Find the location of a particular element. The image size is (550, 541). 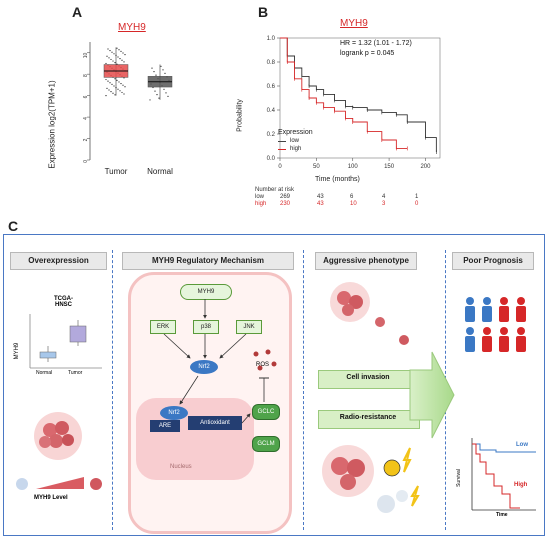

b-ytick-label-5: 1.0 is located at coordinates (271, 39).